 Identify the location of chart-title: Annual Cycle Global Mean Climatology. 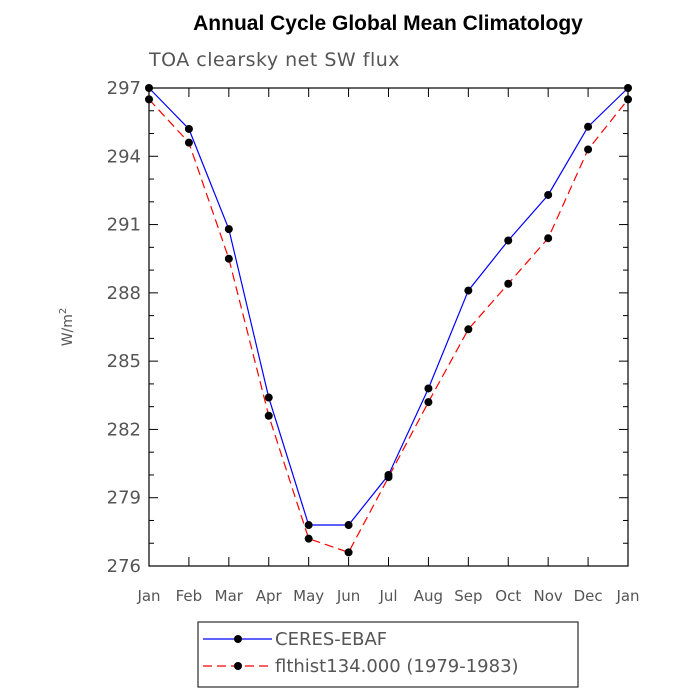
(388, 23).